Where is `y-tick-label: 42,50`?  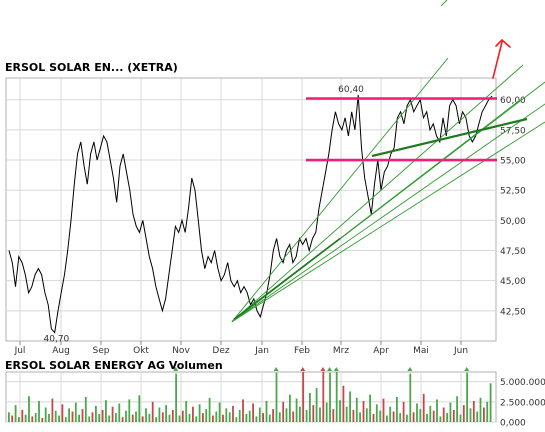
y-tick-label: 42,50 is located at coordinates (513, 312).